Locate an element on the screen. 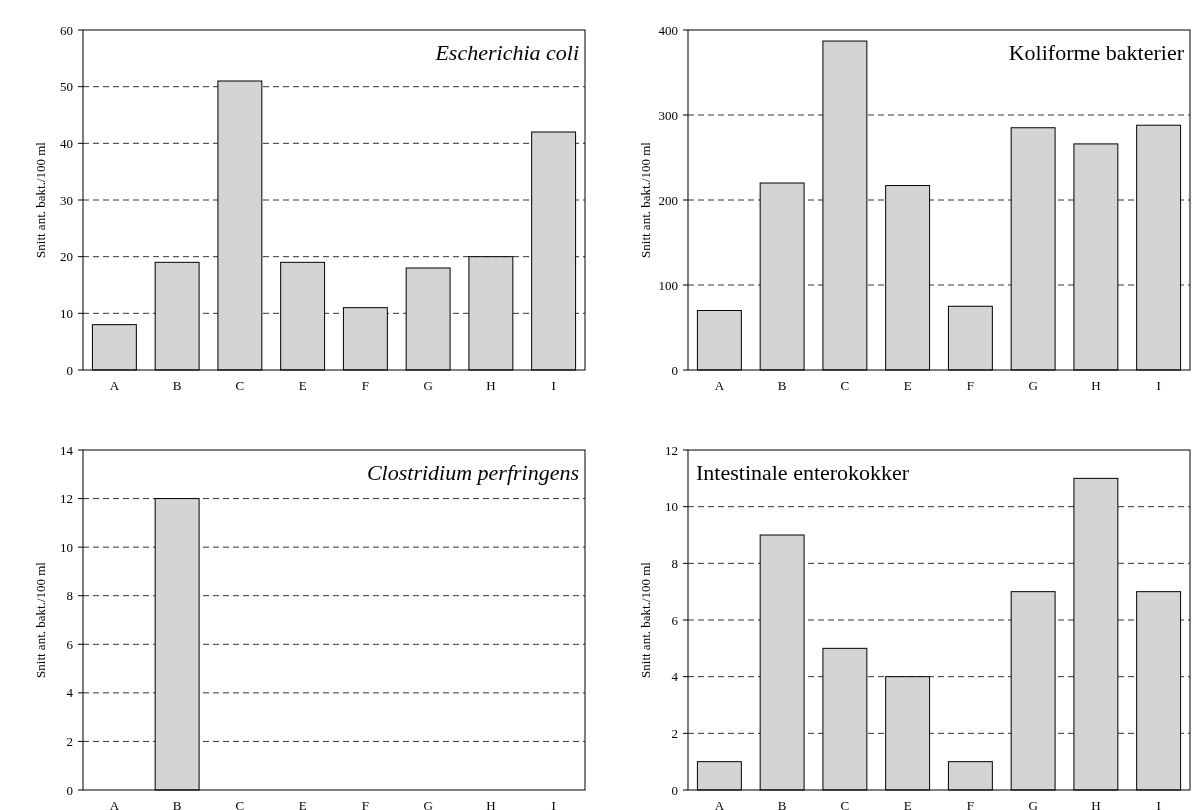 This screenshot has height=810, width=1195. y-tick-label: 20 is located at coordinates (66, 257).